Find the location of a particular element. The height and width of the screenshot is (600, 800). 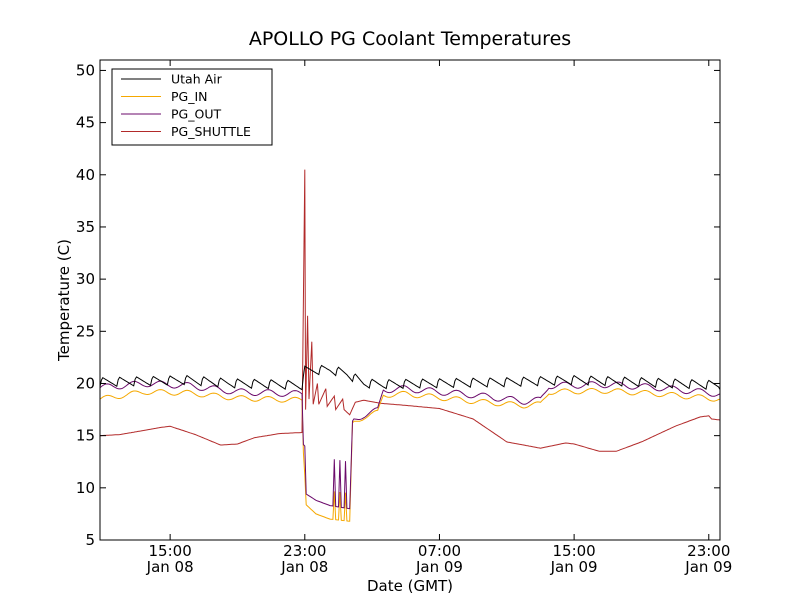

legend: Utah Air PG_IN PG_OUT PG_SHUTTLE is located at coordinates (192, 107).